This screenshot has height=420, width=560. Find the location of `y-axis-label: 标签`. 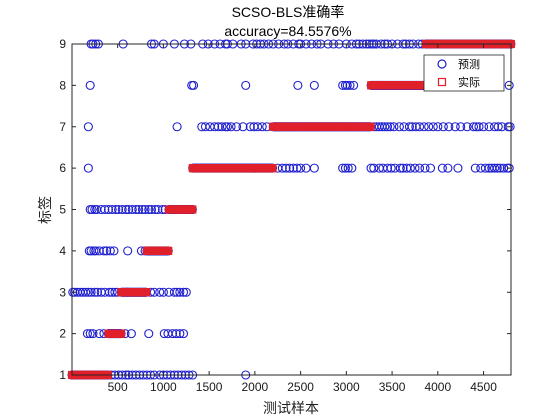

y-axis-label: 标签 is located at coordinates (45, 210).